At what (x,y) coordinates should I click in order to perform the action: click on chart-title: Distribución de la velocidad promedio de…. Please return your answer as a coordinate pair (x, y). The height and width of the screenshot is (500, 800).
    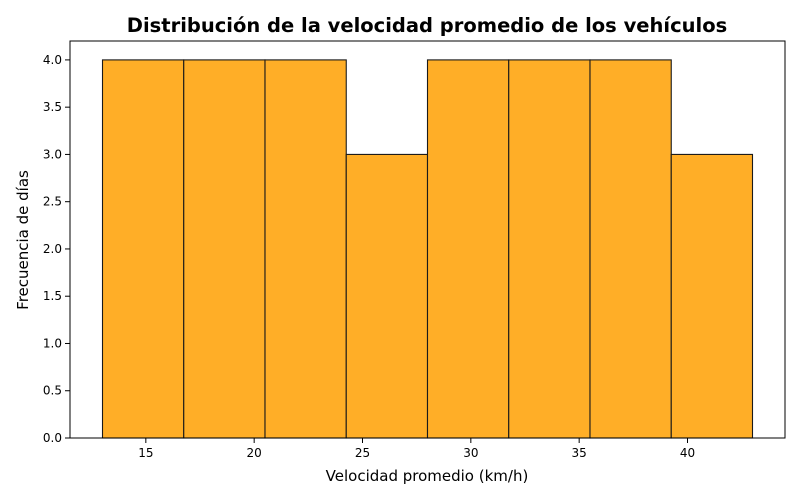
    Looking at the image, I should click on (427, 25).